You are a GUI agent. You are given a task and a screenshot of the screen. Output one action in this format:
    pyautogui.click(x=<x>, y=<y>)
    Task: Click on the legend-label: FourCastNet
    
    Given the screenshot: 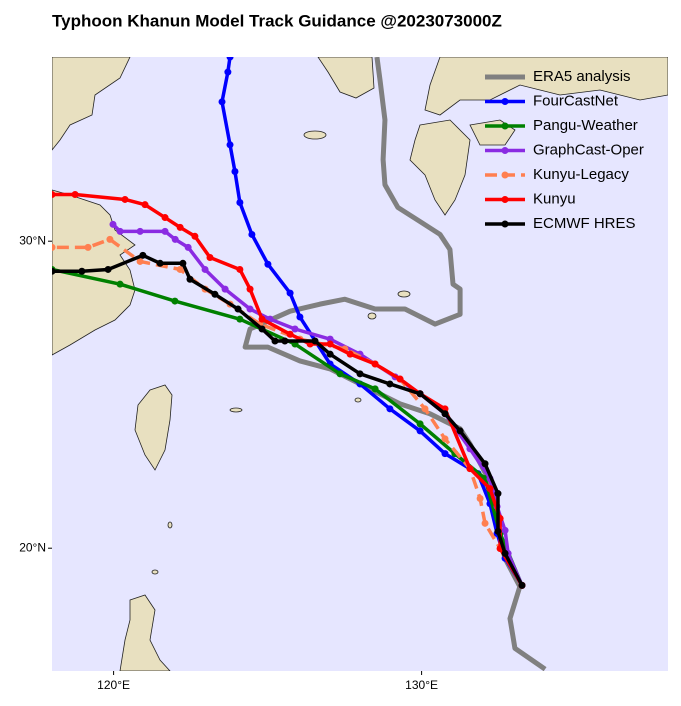 What is the action you would take?
    pyautogui.click(x=576, y=100)
    